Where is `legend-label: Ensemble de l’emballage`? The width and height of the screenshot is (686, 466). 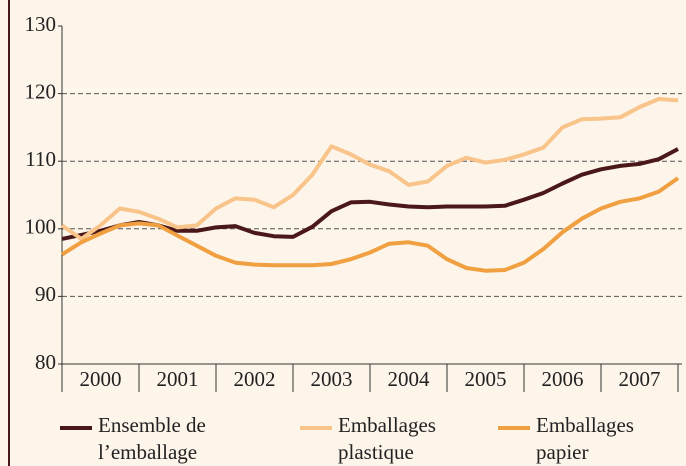 legend-label: Ensemble de l’emballage is located at coordinates (152, 438).